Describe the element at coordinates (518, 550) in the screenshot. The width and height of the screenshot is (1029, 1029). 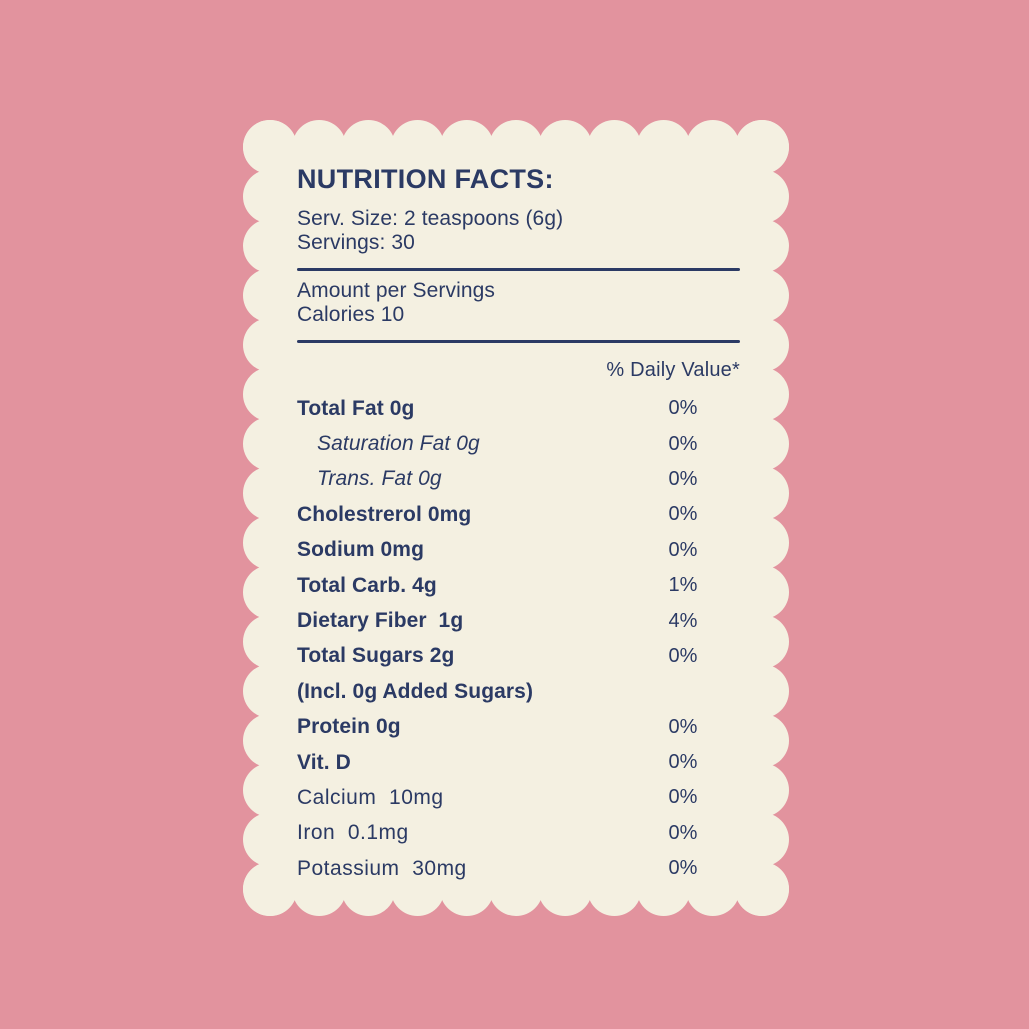
I see `nutrient-row: Sodium 0mg 0%` at that location.